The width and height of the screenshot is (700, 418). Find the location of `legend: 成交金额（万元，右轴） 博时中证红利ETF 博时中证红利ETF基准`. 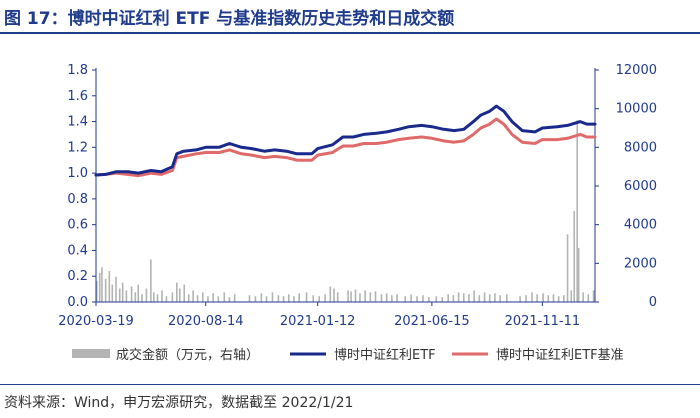

legend: 成交金额（万元，右轴） 博时中证红利ETF 博时中证红利ETF基准 is located at coordinates (348, 355).